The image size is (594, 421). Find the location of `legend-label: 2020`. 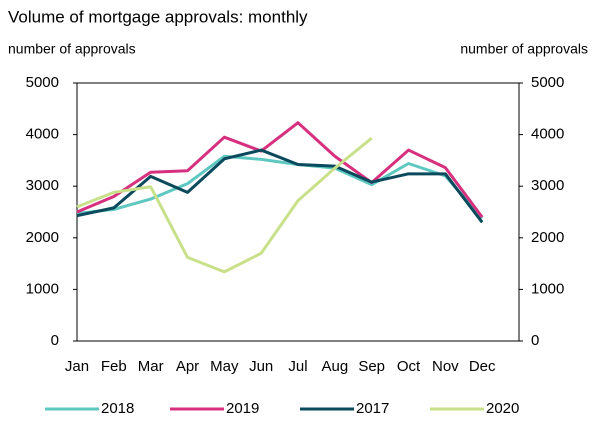

legend-label: 2020 is located at coordinates (502, 408).